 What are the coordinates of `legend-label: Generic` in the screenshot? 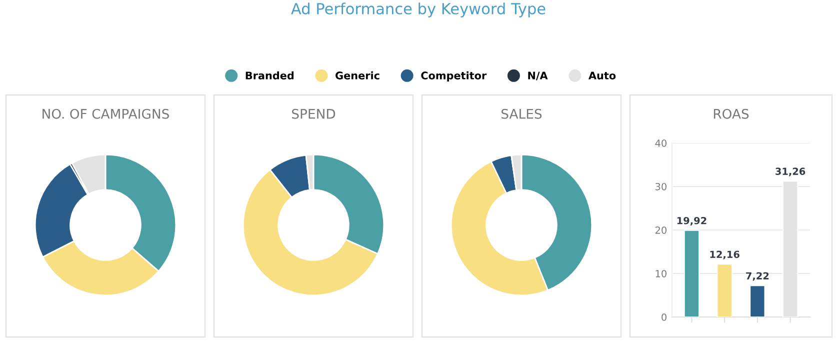 It's located at (358, 75).